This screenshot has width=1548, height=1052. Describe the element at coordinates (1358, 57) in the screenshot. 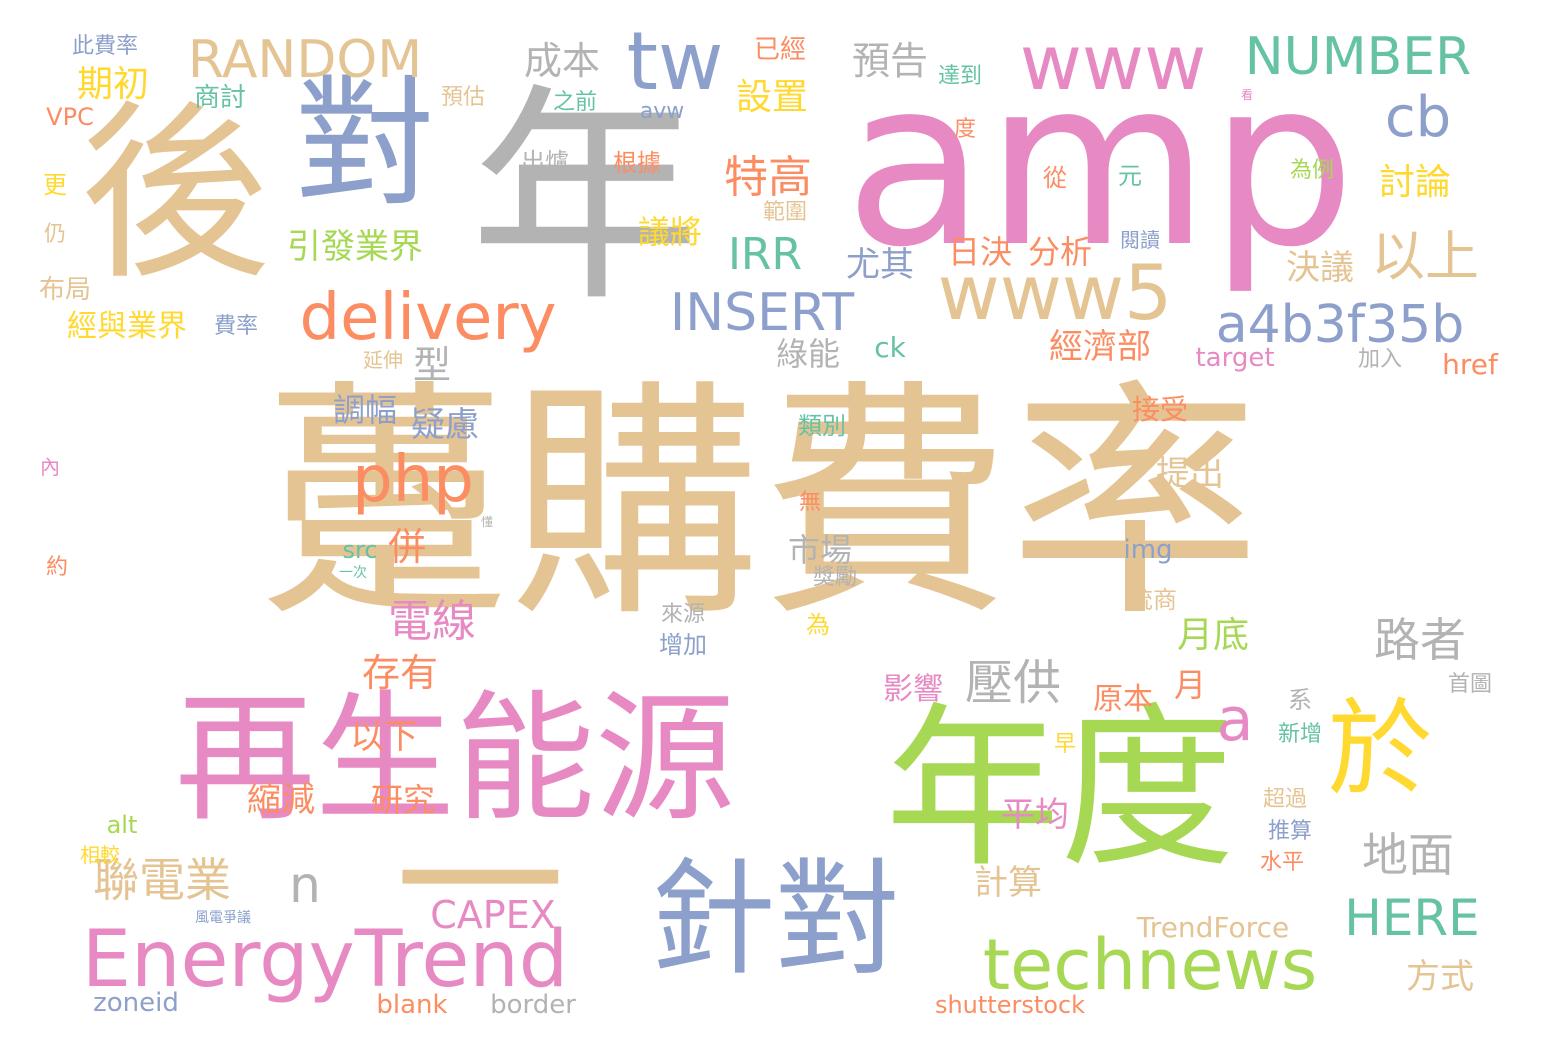

I see `cloud-word: NUMBER` at that location.